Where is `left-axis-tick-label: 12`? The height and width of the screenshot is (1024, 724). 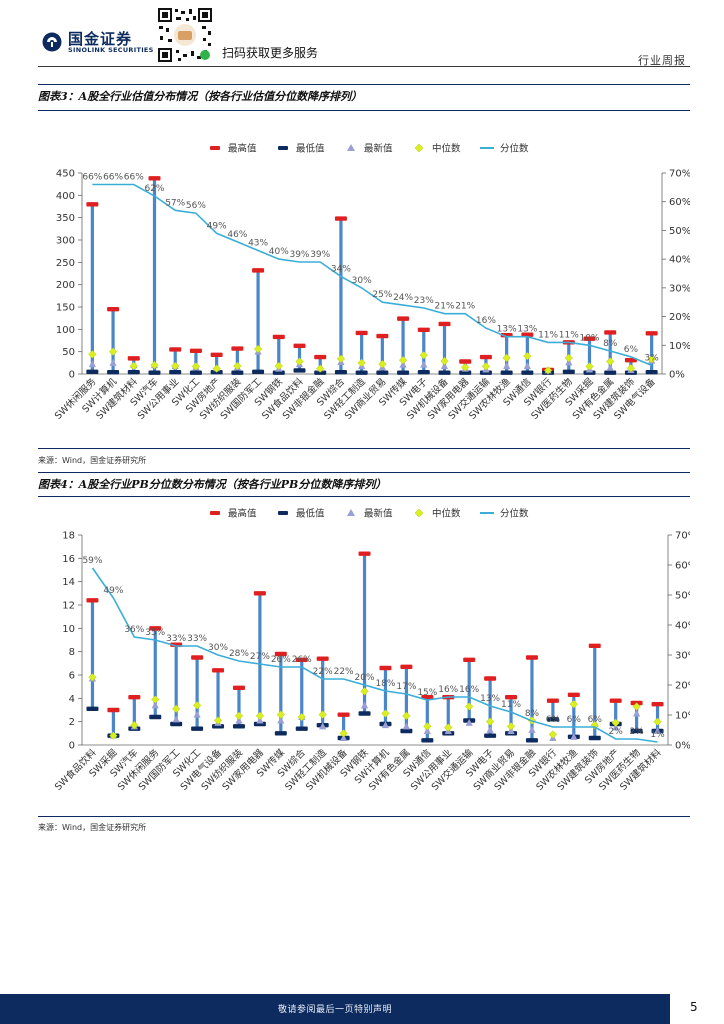
left-axis-tick-label: 12 is located at coordinates (68, 606).